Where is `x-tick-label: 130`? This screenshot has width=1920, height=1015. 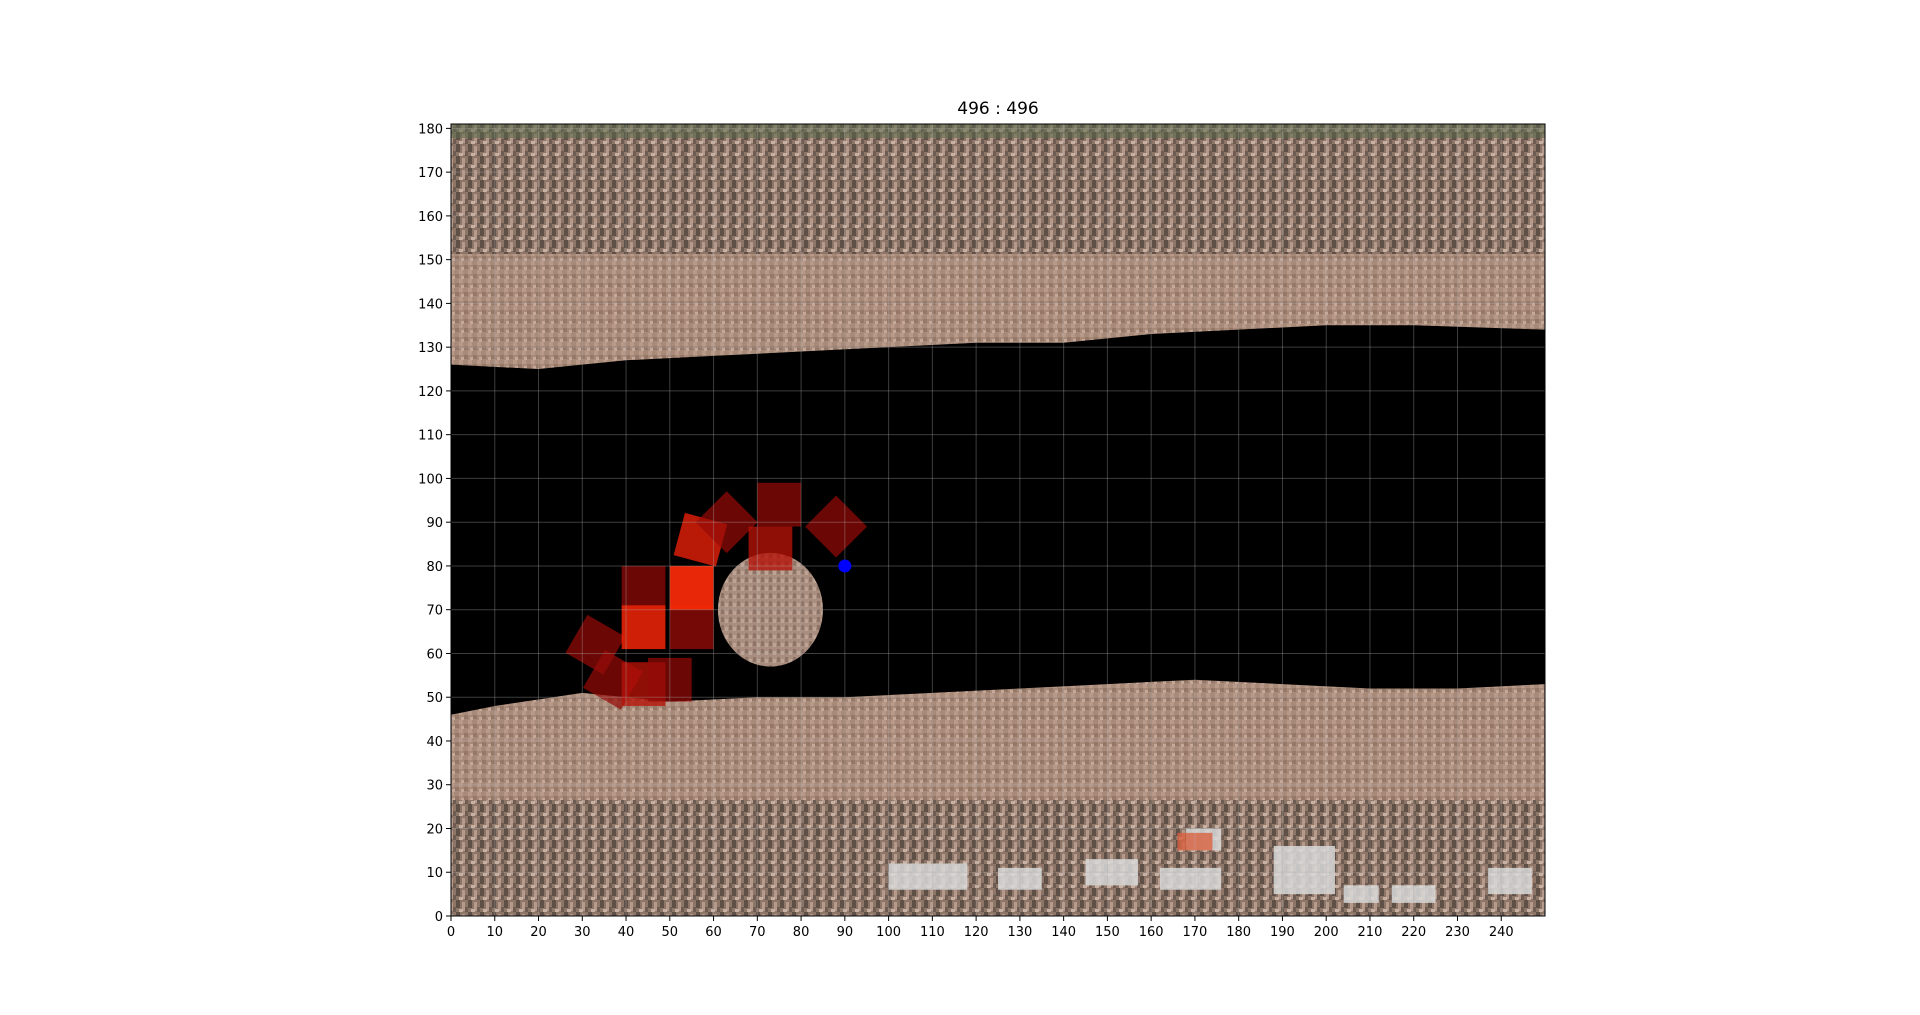 x-tick-label: 130 is located at coordinates (1019, 932).